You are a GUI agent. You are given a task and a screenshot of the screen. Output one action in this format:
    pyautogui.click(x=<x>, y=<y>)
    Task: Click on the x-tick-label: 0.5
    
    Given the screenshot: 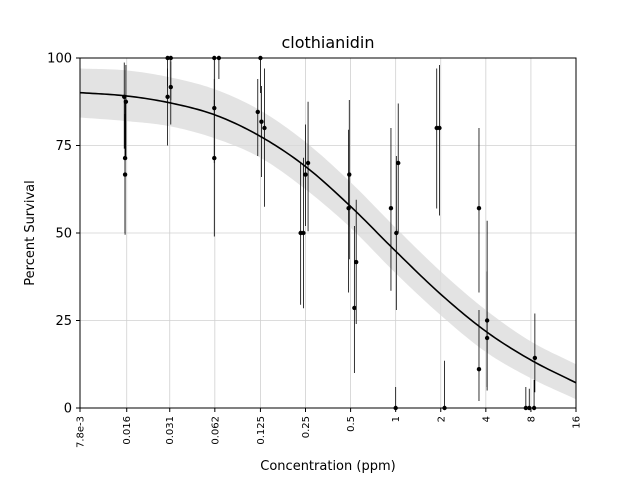 What is the action you would take?
    pyautogui.click(x=351, y=424)
    